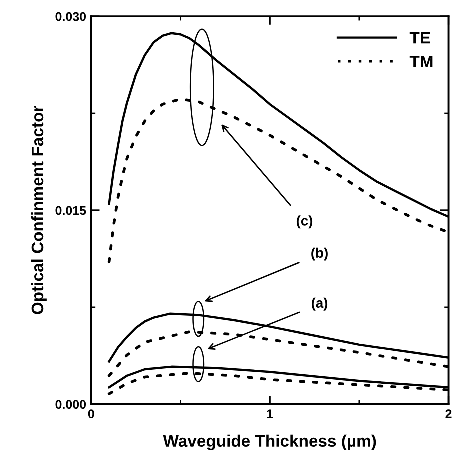 Image resolution: width=457 pixels, height=473 pixels. What do you see at coordinates (304, 222) in the screenshot?
I see `annotation: (c)` at bounding box center [304, 222].